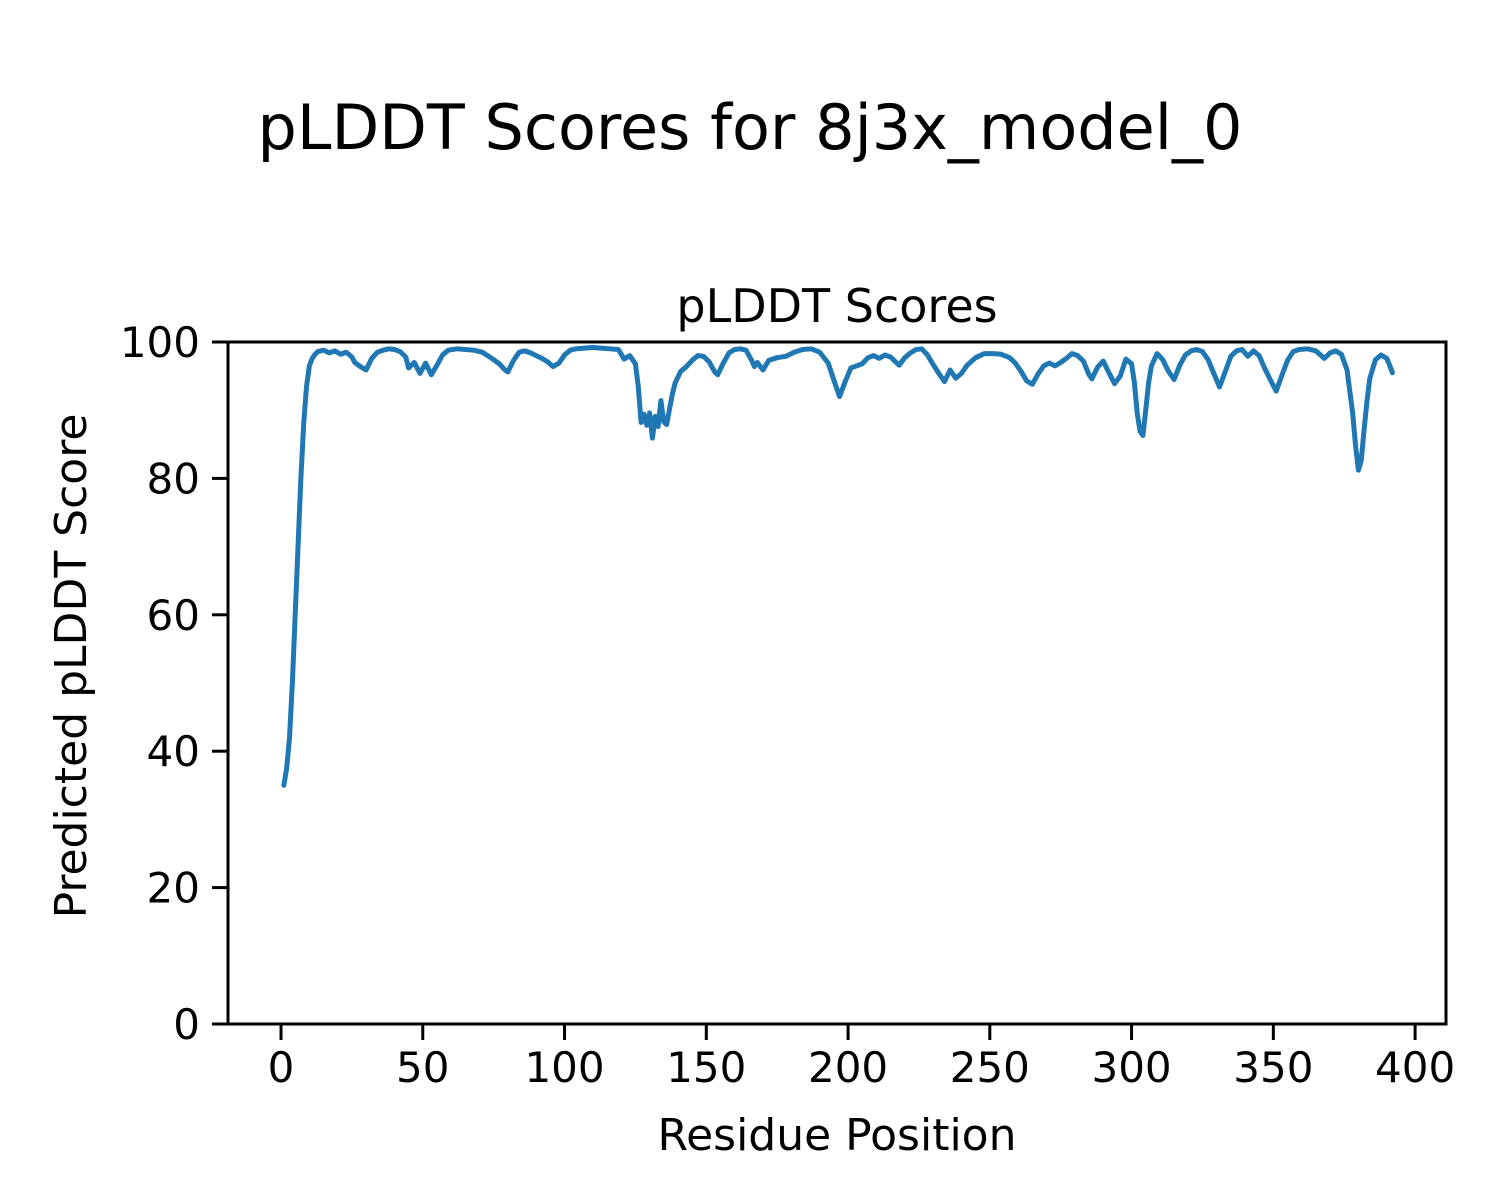 The height and width of the screenshot is (1200, 1500). Describe the element at coordinates (186, 1024) in the screenshot. I see `y-tick-label: 0` at that location.